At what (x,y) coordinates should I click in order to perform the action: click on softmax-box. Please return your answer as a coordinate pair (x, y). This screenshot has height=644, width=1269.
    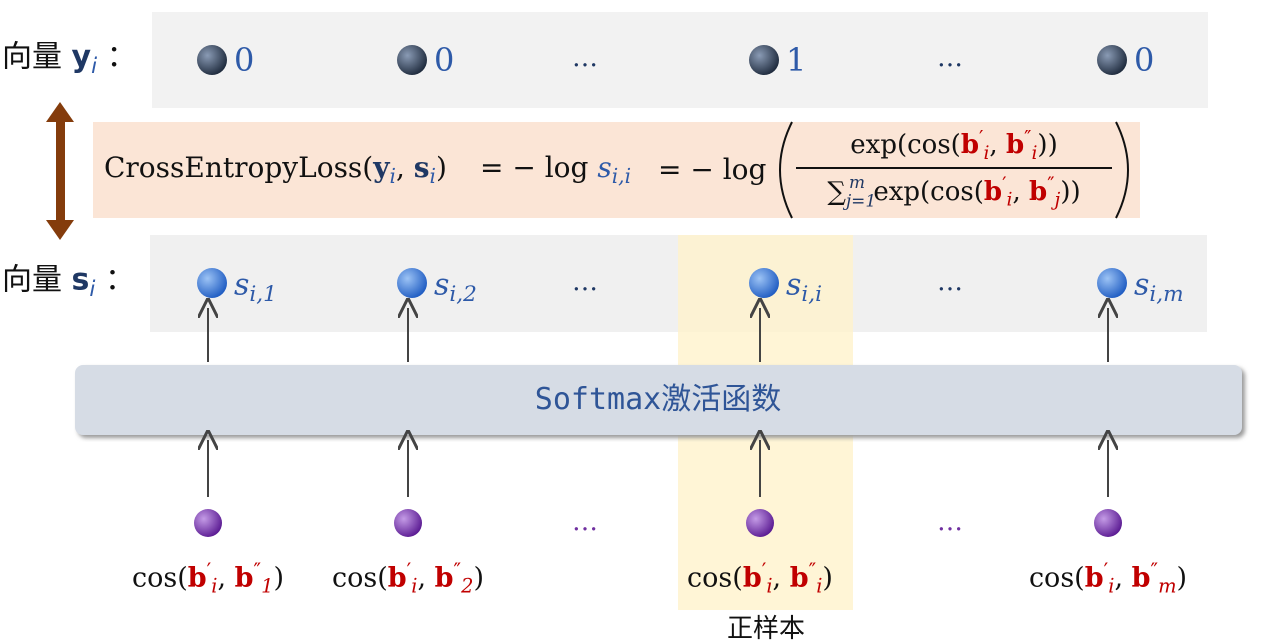
    Looking at the image, I should click on (658, 400).